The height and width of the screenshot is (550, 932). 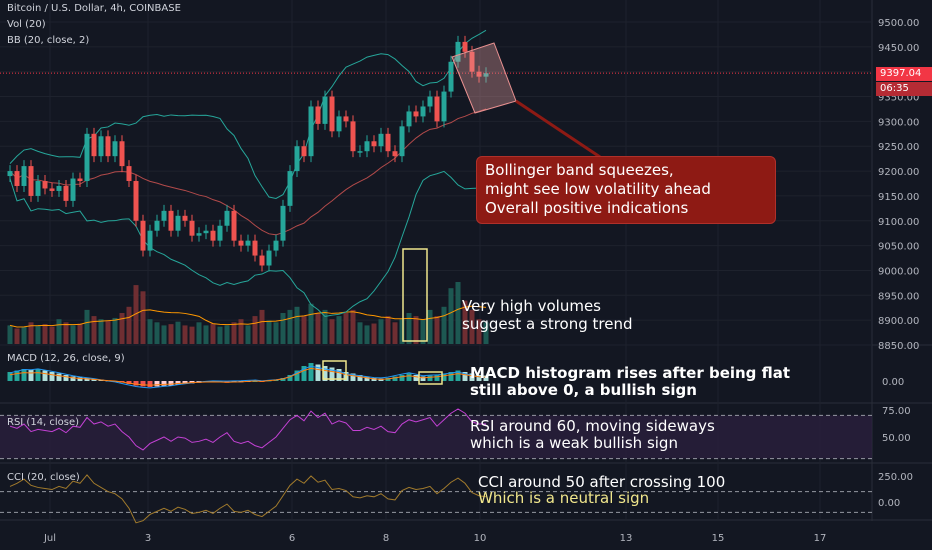 I want to click on rsi-tick-label: 75.00, so click(x=896, y=411).